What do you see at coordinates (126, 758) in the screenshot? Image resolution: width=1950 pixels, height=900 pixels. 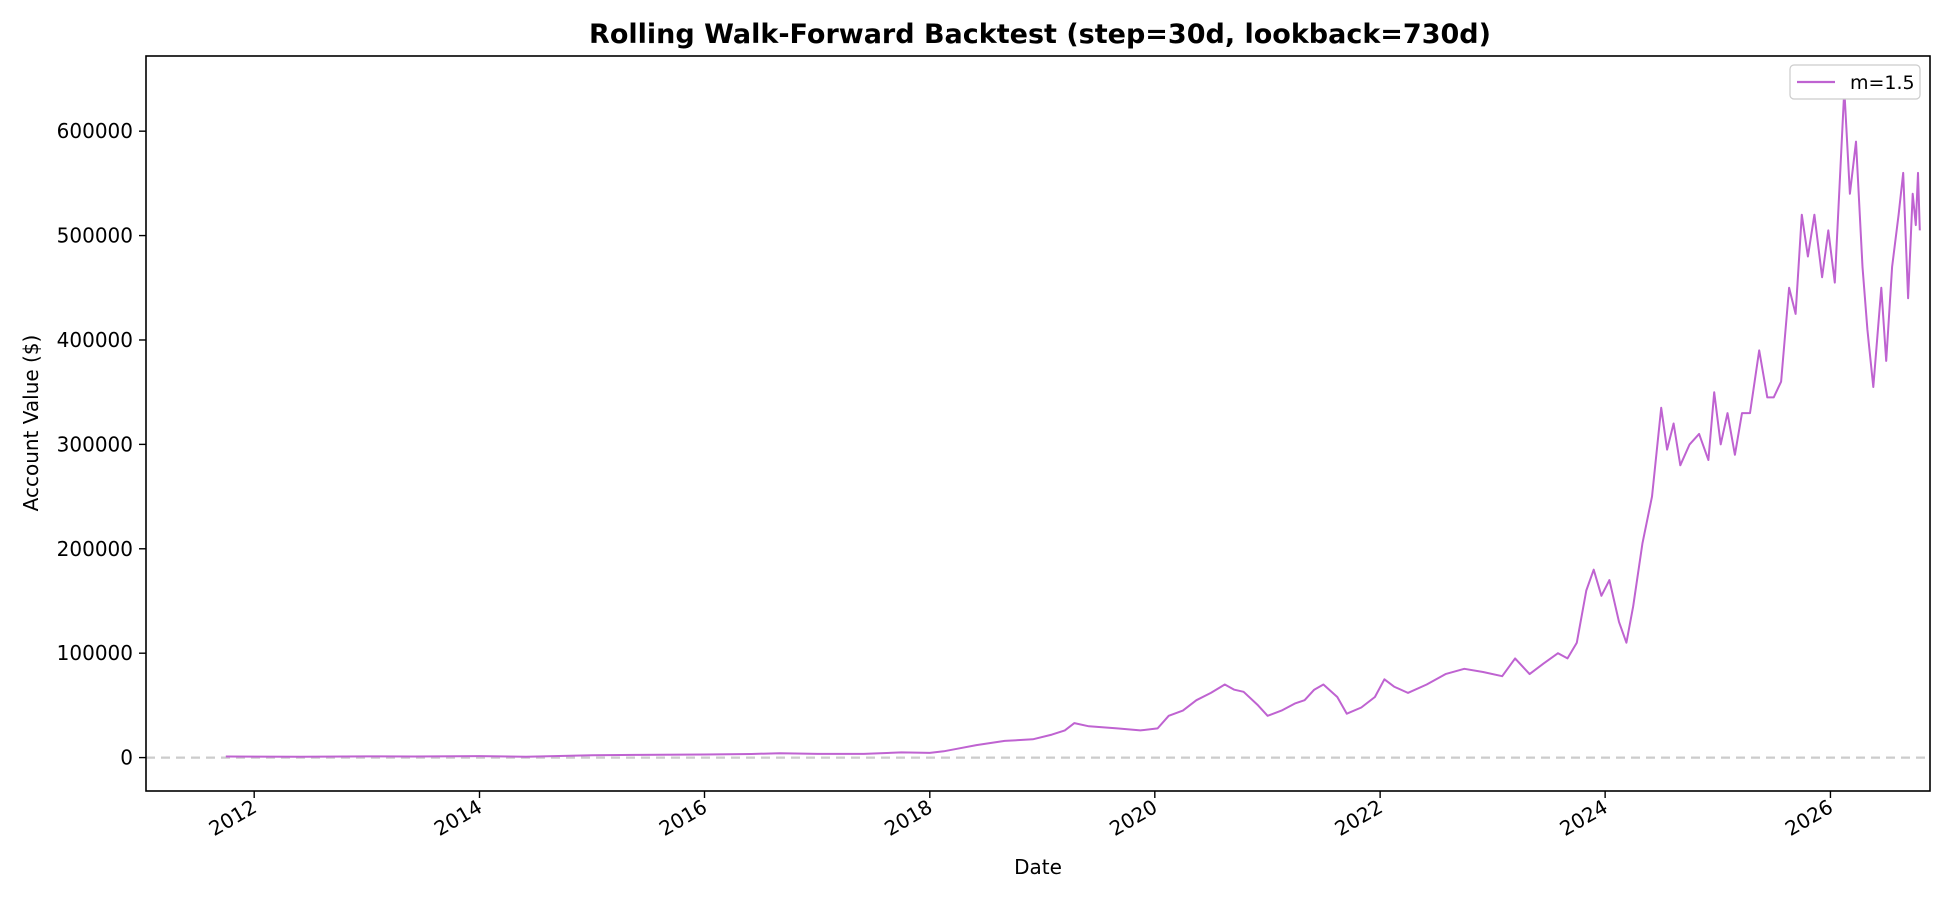 I see `y-tick-label: 0` at bounding box center [126, 758].